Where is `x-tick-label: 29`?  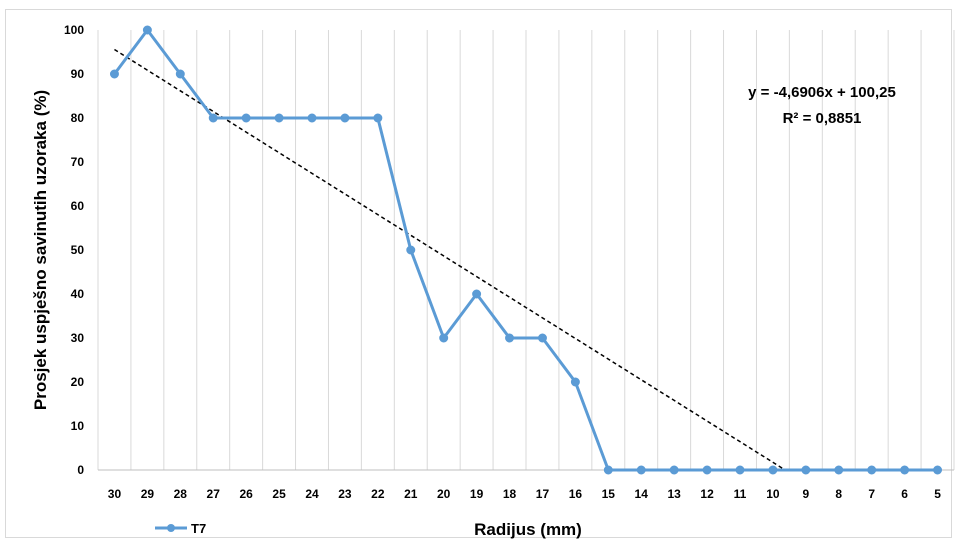 x-tick-label: 29 is located at coordinates (148, 494).